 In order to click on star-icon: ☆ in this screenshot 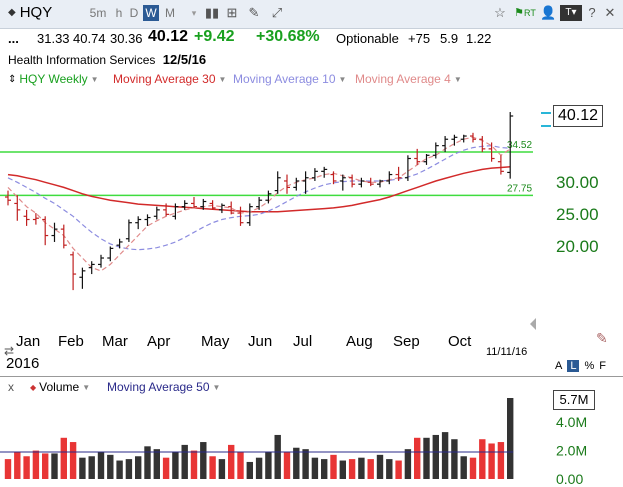, I will do `click(500, 12)`.